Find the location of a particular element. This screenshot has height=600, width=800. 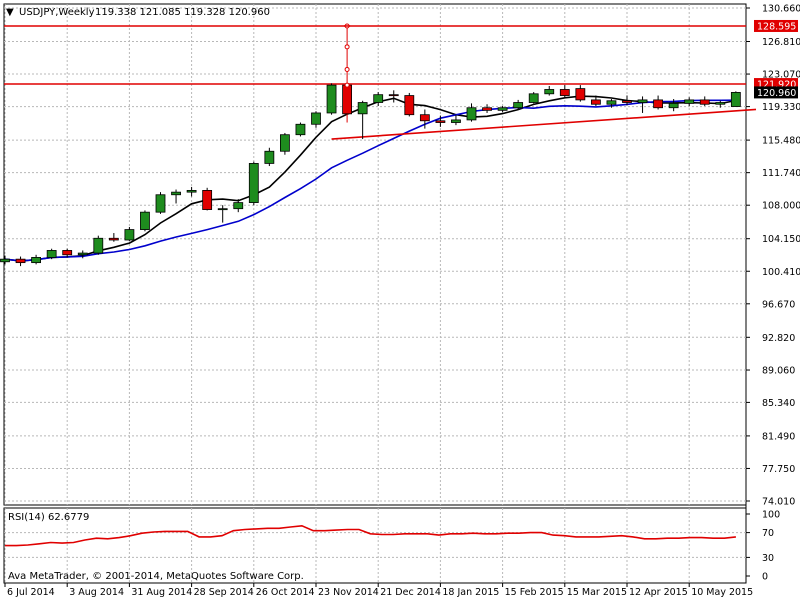

trend-line is located at coordinates (544, 124).